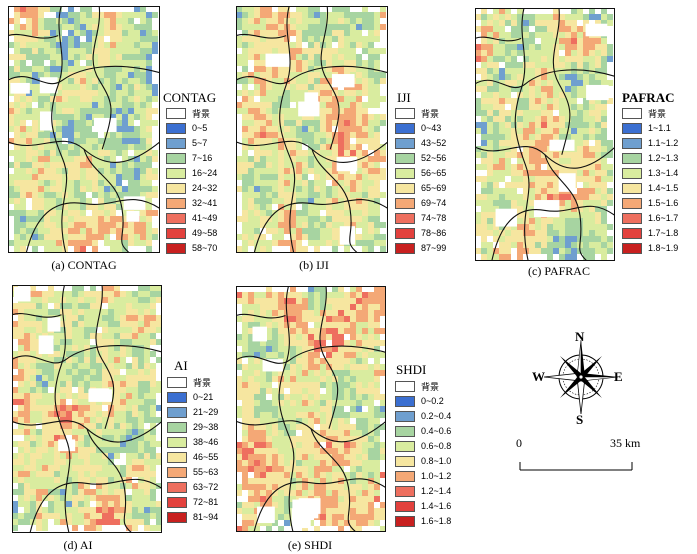 The height and width of the screenshot is (554, 697). Describe the element at coordinates (420, 158) in the screenshot. I see `legend-item: 52~56` at that location.